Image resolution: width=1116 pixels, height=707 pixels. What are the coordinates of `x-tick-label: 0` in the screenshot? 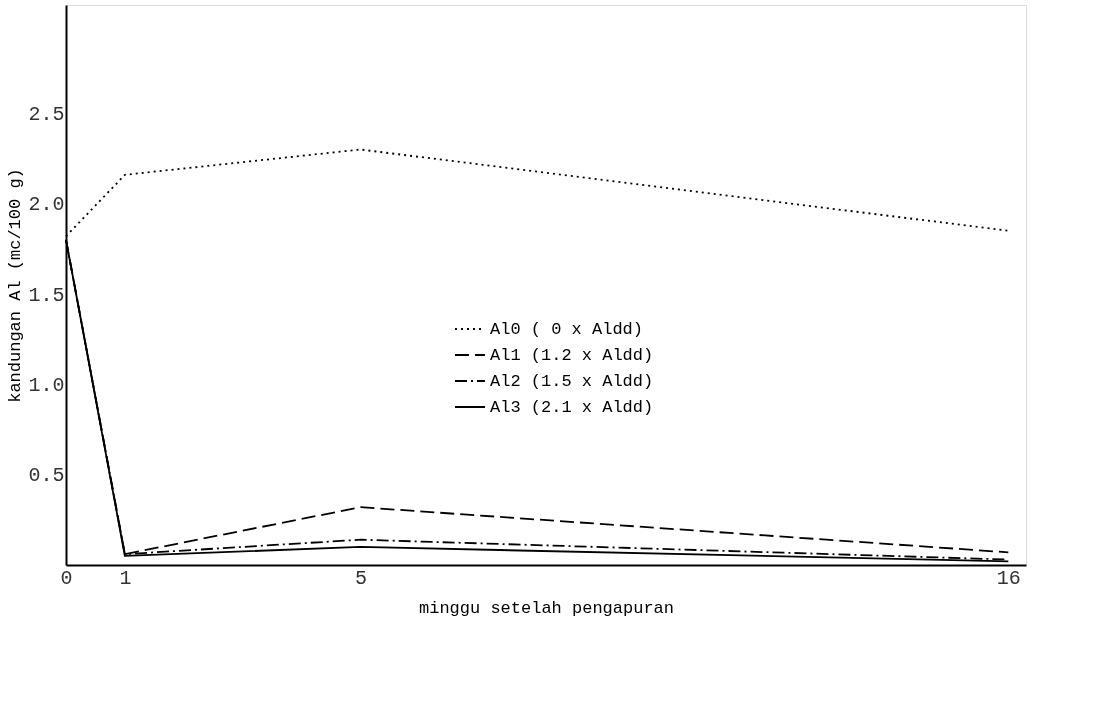 It's located at (66, 578).